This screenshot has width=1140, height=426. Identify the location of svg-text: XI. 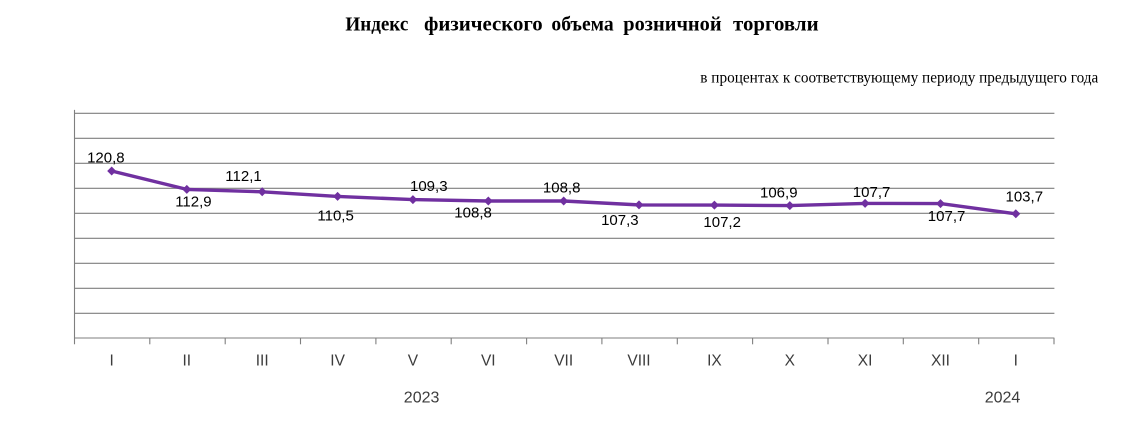
(865, 361).